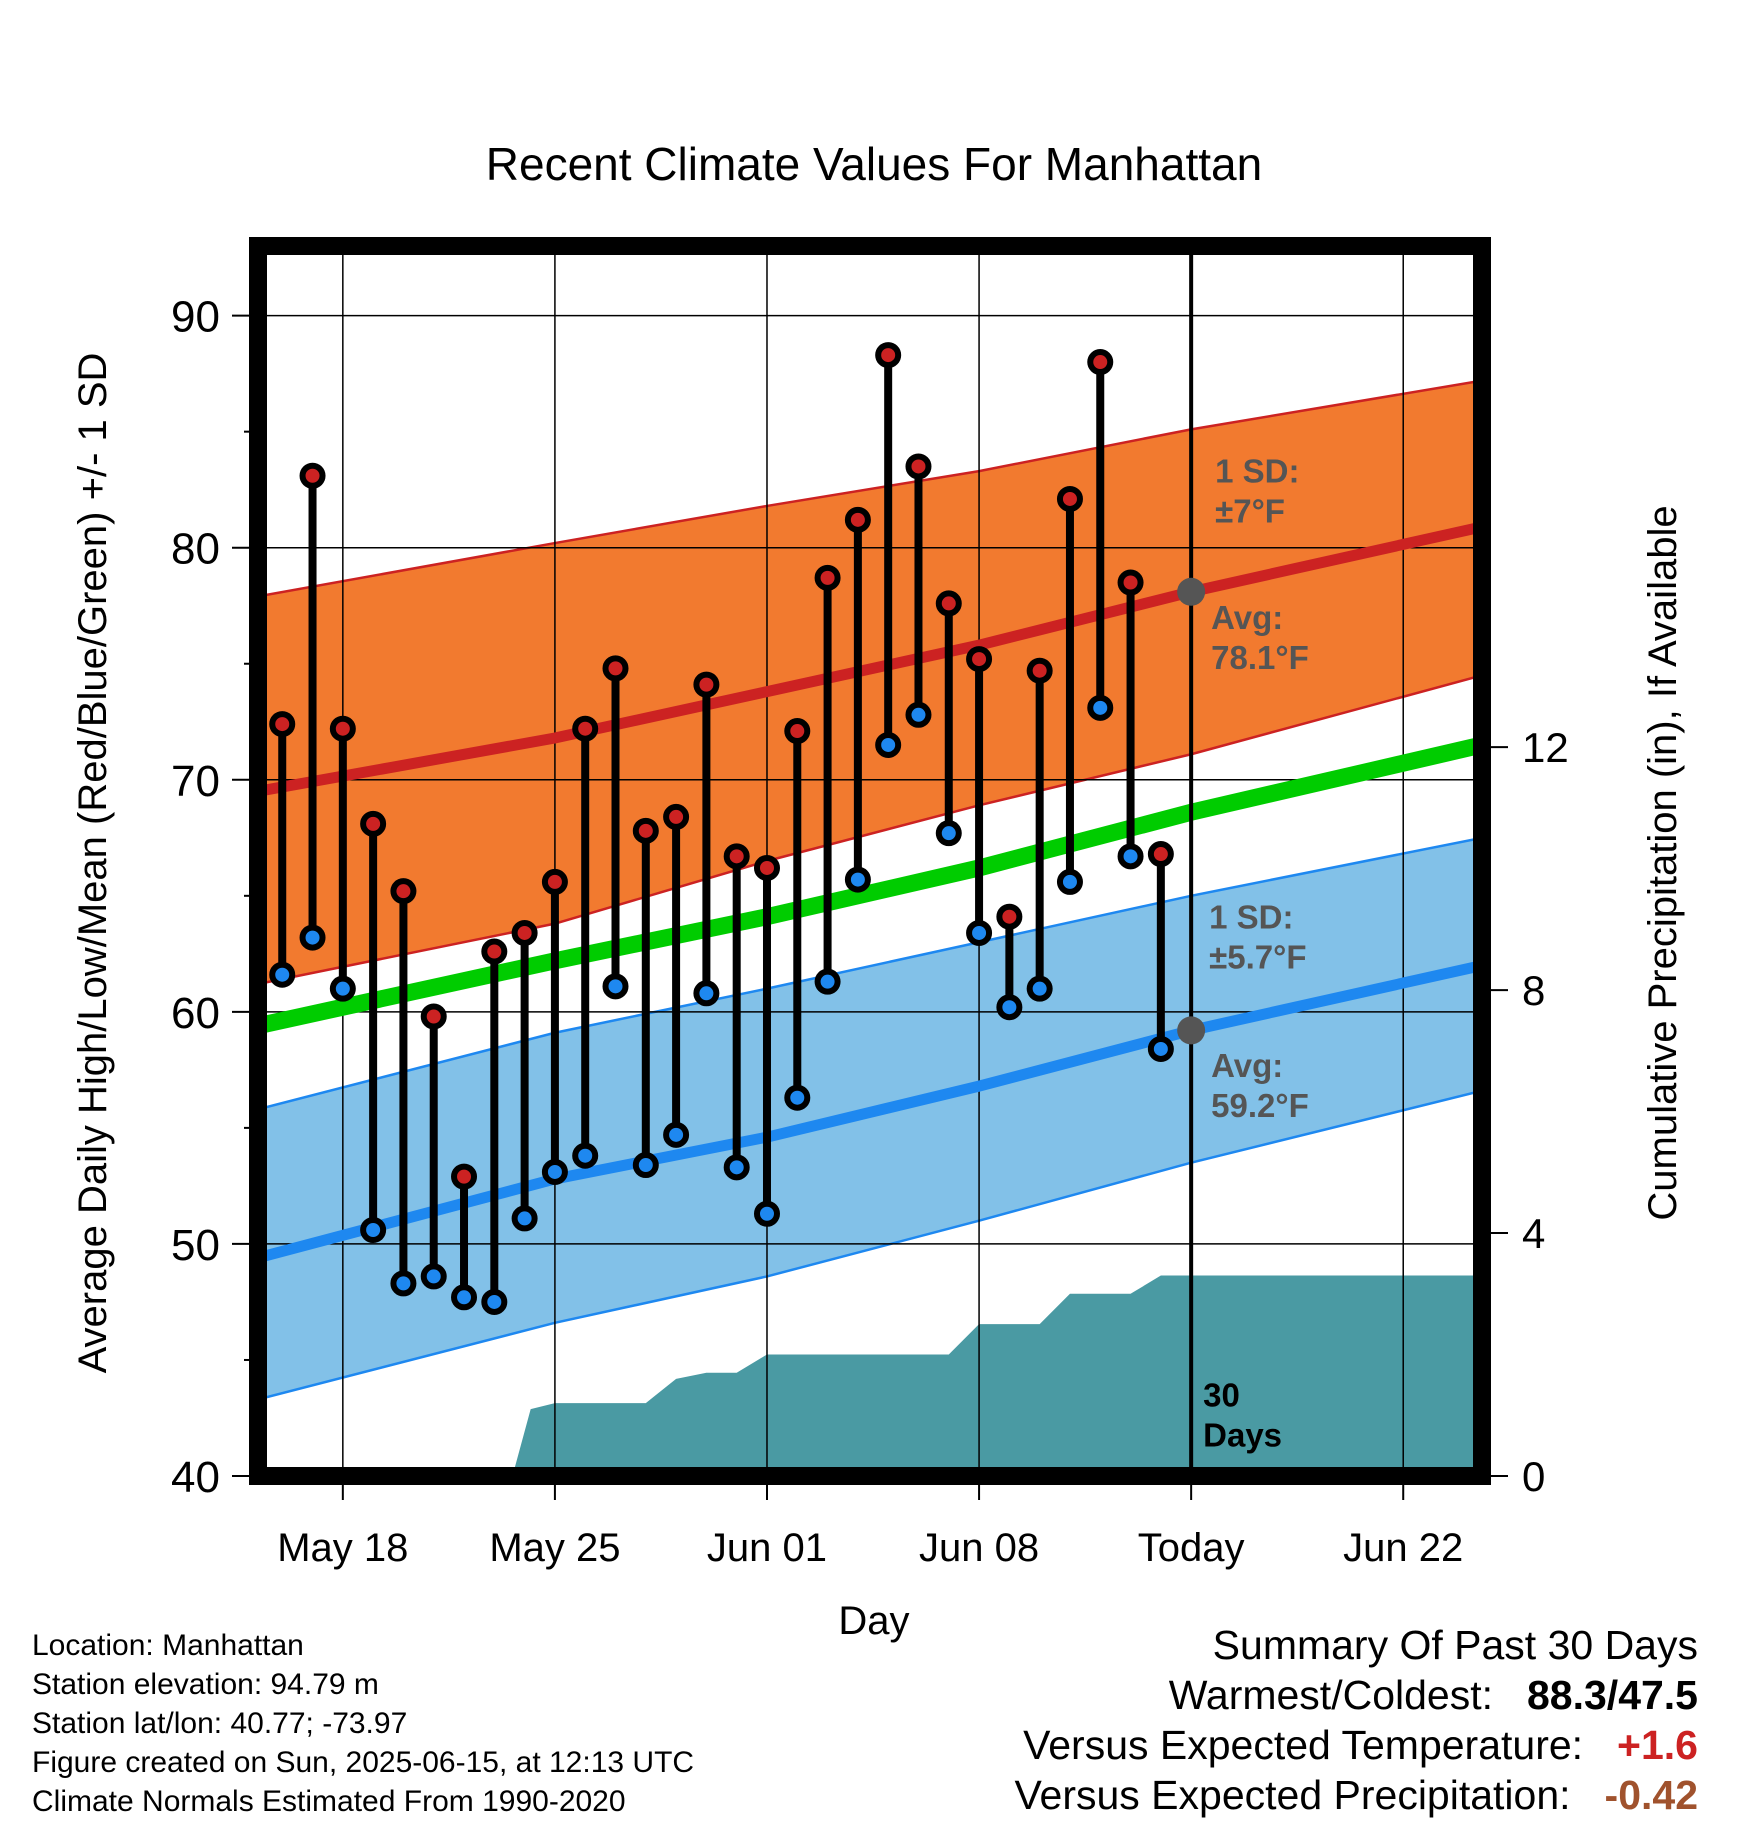 This screenshot has height=1828, width=1748. Describe the element at coordinates (1330, 1695) in the screenshot. I see `warm-cold-label: Warmest/Coldest:` at that location.